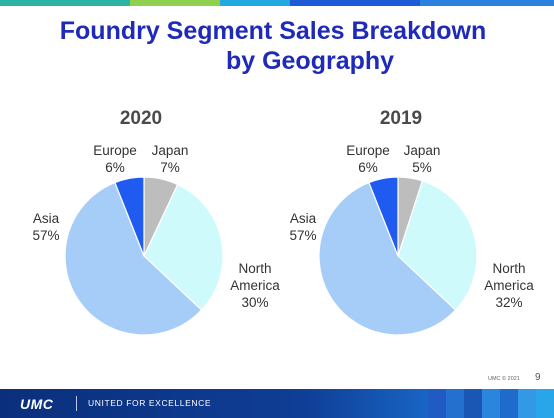  What do you see at coordinates (170, 167) in the screenshot?
I see `label-value: 7%` at bounding box center [170, 167].